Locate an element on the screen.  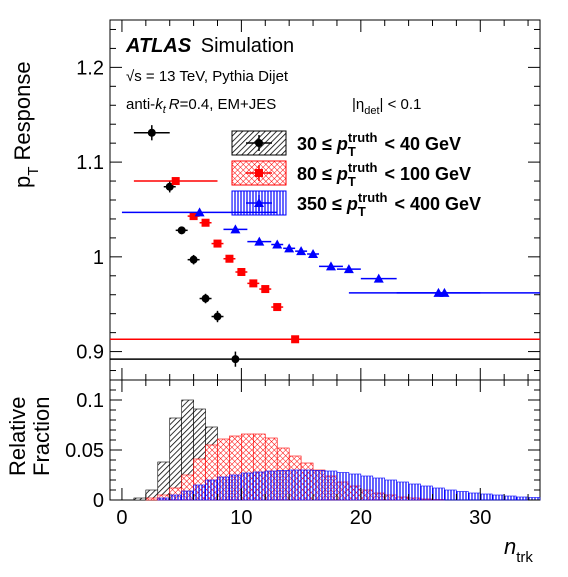
top-y-axis-label: pT Response is located at coordinates (26, 124).